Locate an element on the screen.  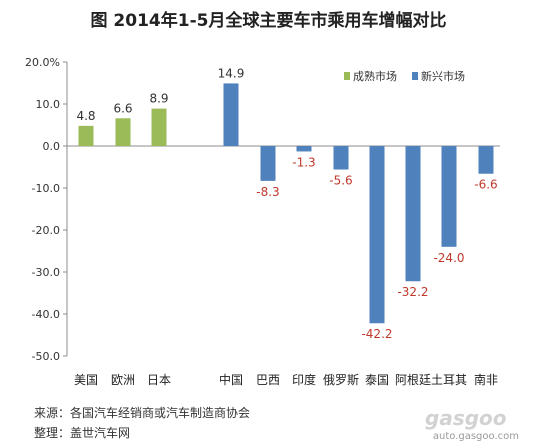
category-label: 土耳其 is located at coordinates (449, 380).